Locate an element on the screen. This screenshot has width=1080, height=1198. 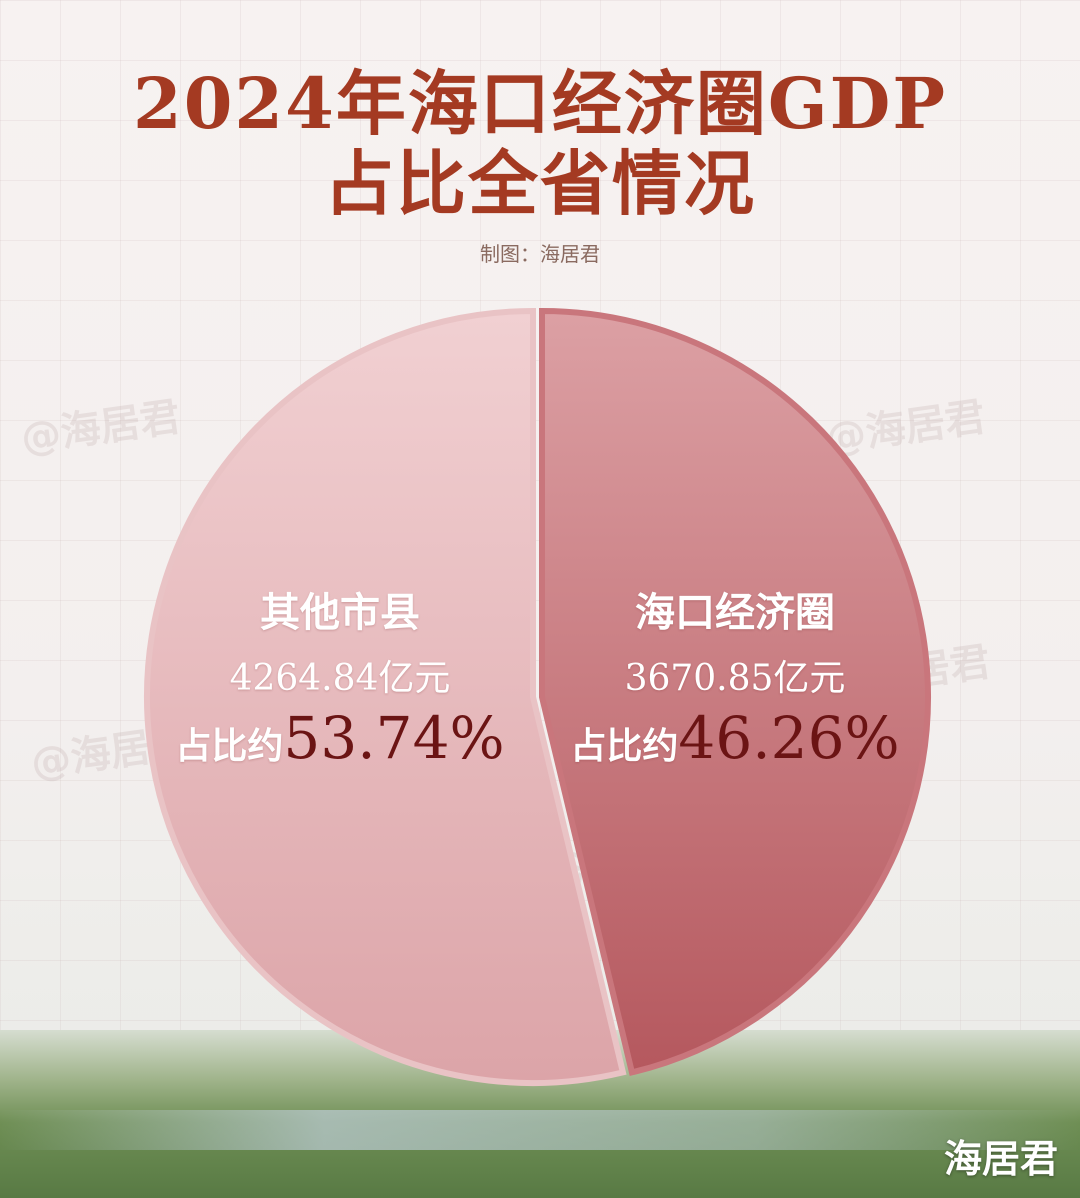
chart-credit: 制图：海居君 is located at coordinates (540, 254).